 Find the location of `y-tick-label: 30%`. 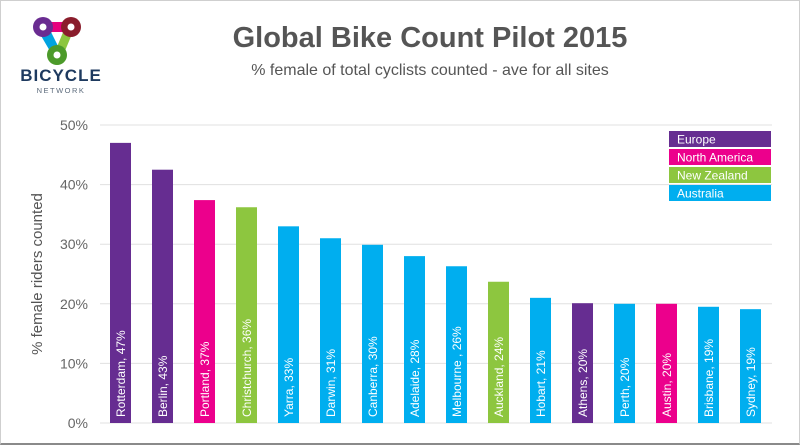

y-tick-label: 30% is located at coordinates (74, 244).